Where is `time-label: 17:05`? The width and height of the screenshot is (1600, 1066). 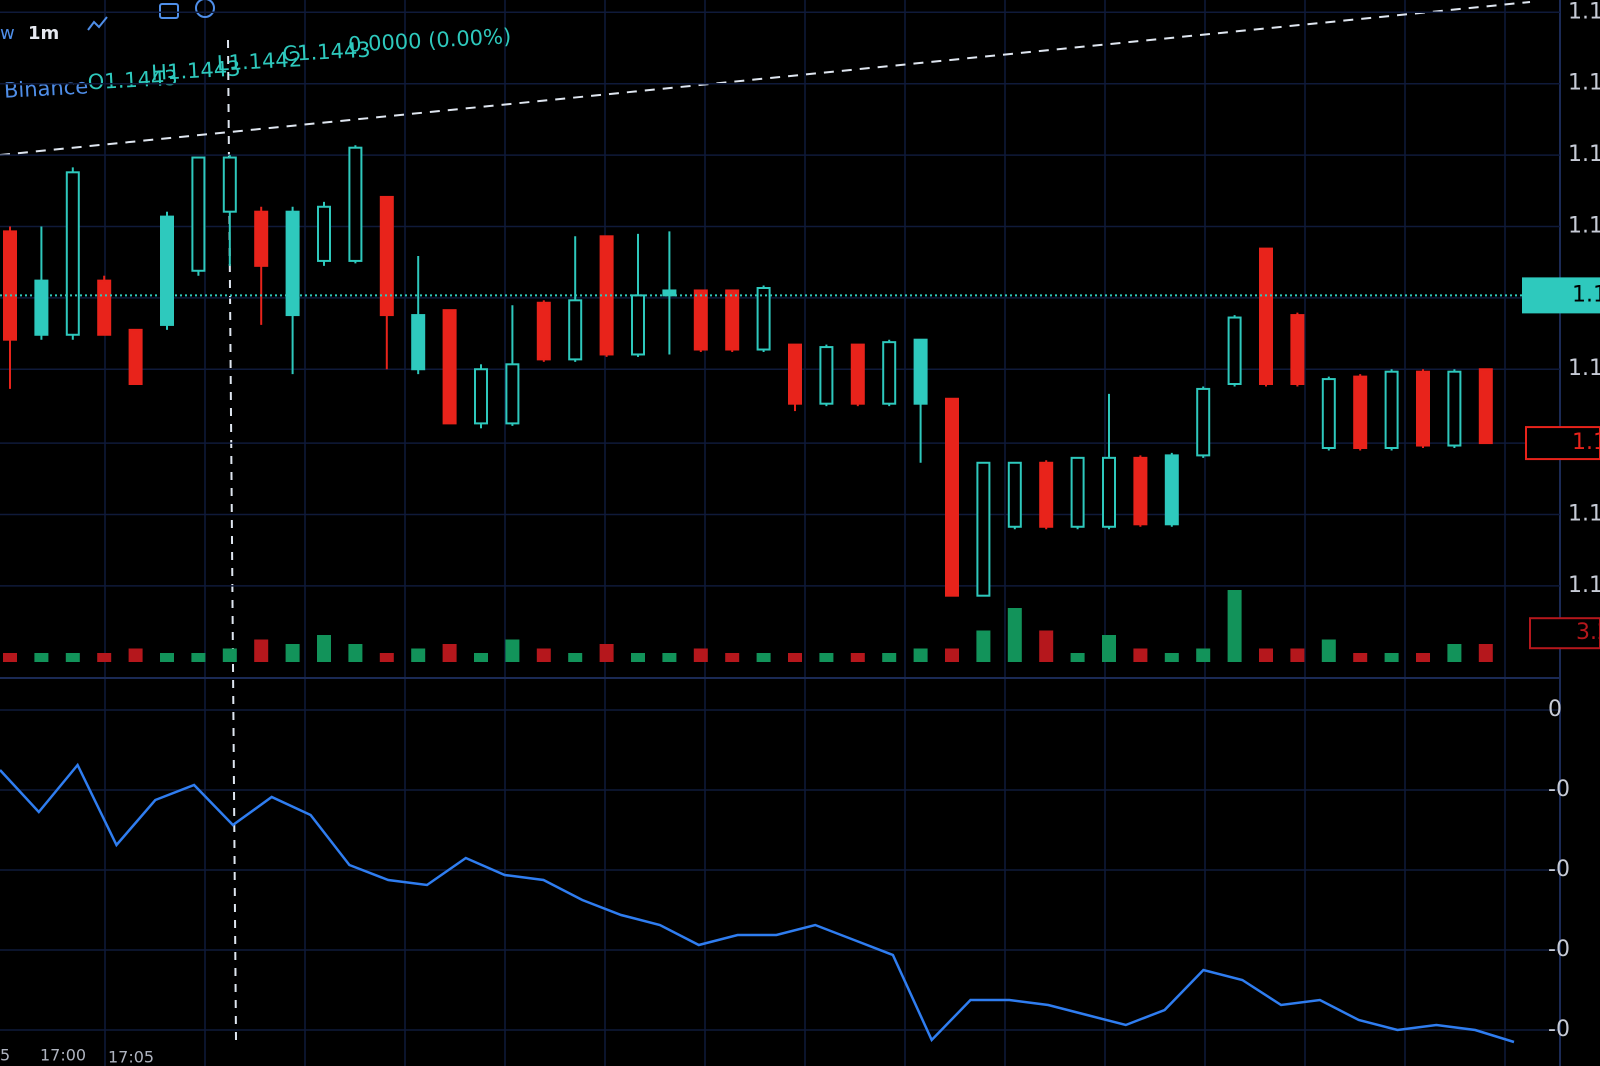
time-label: 17:05 is located at coordinates (131, 1057).